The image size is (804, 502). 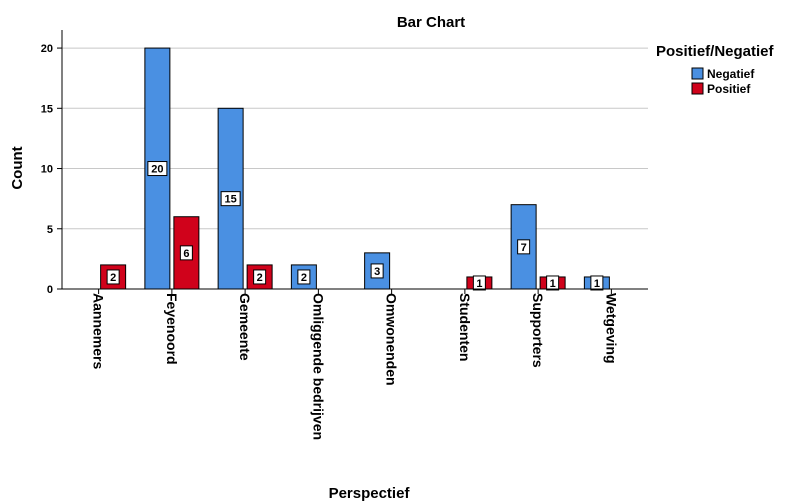 What do you see at coordinates (370, 493) in the screenshot?
I see `x-axis-title: Perspectief` at bounding box center [370, 493].